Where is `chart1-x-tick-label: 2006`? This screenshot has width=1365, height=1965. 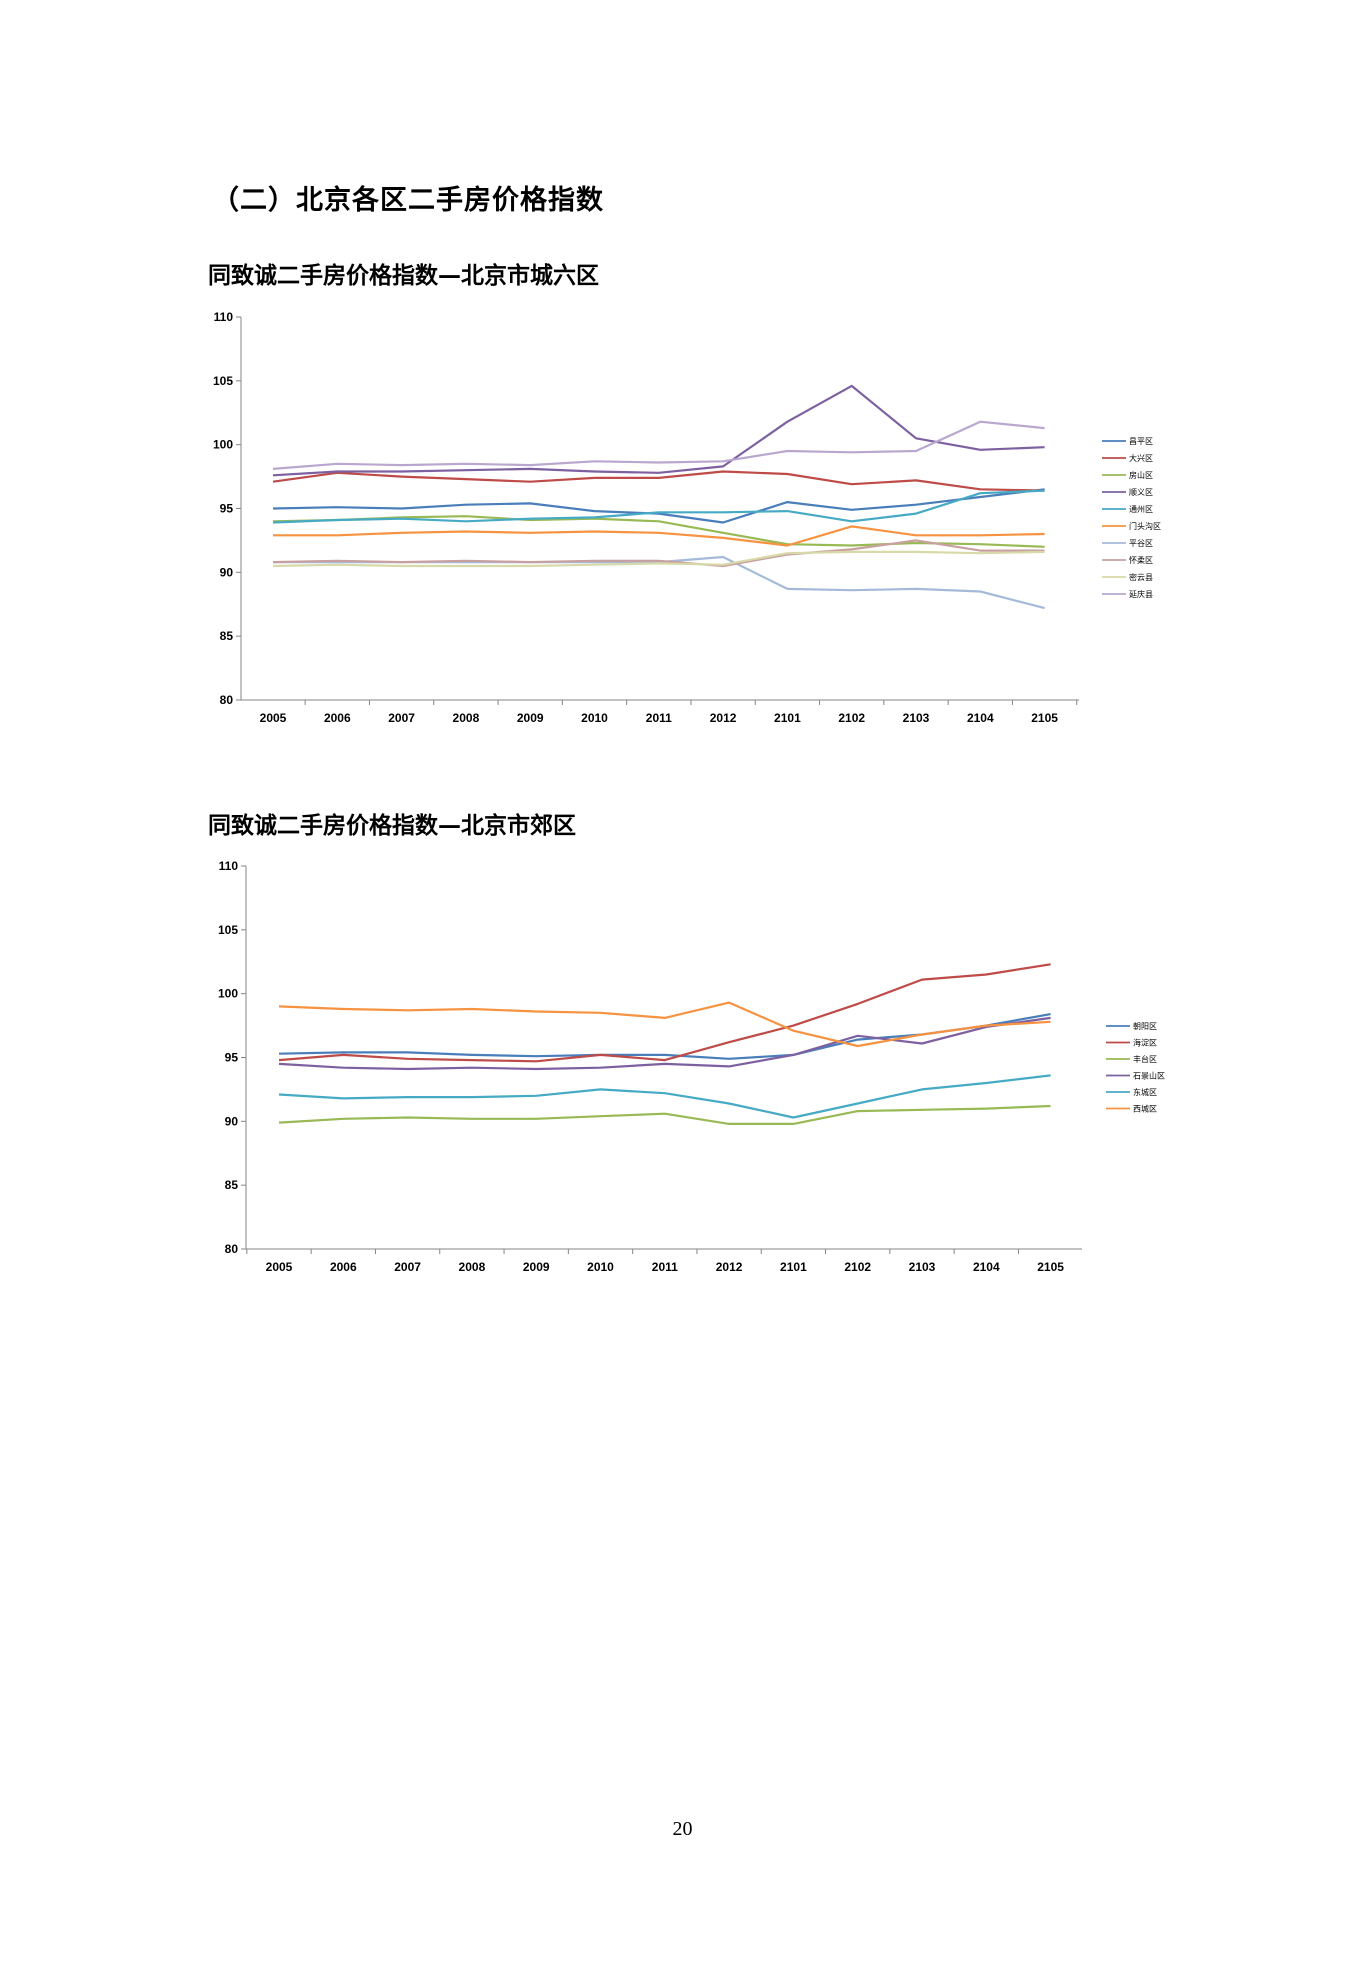
chart1-x-tick-label: 2006 is located at coordinates (337, 718).